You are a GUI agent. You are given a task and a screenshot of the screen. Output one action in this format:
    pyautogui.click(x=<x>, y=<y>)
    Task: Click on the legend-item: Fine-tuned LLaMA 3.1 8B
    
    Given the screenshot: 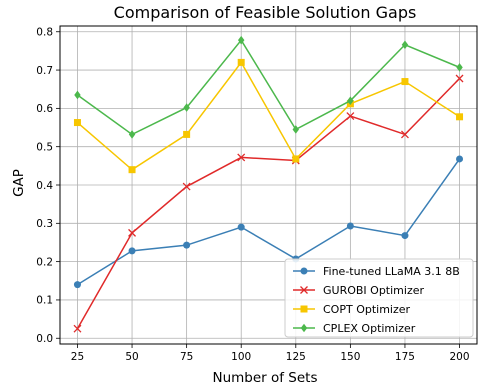 What is the action you would take?
    pyautogui.click(x=376, y=271)
    